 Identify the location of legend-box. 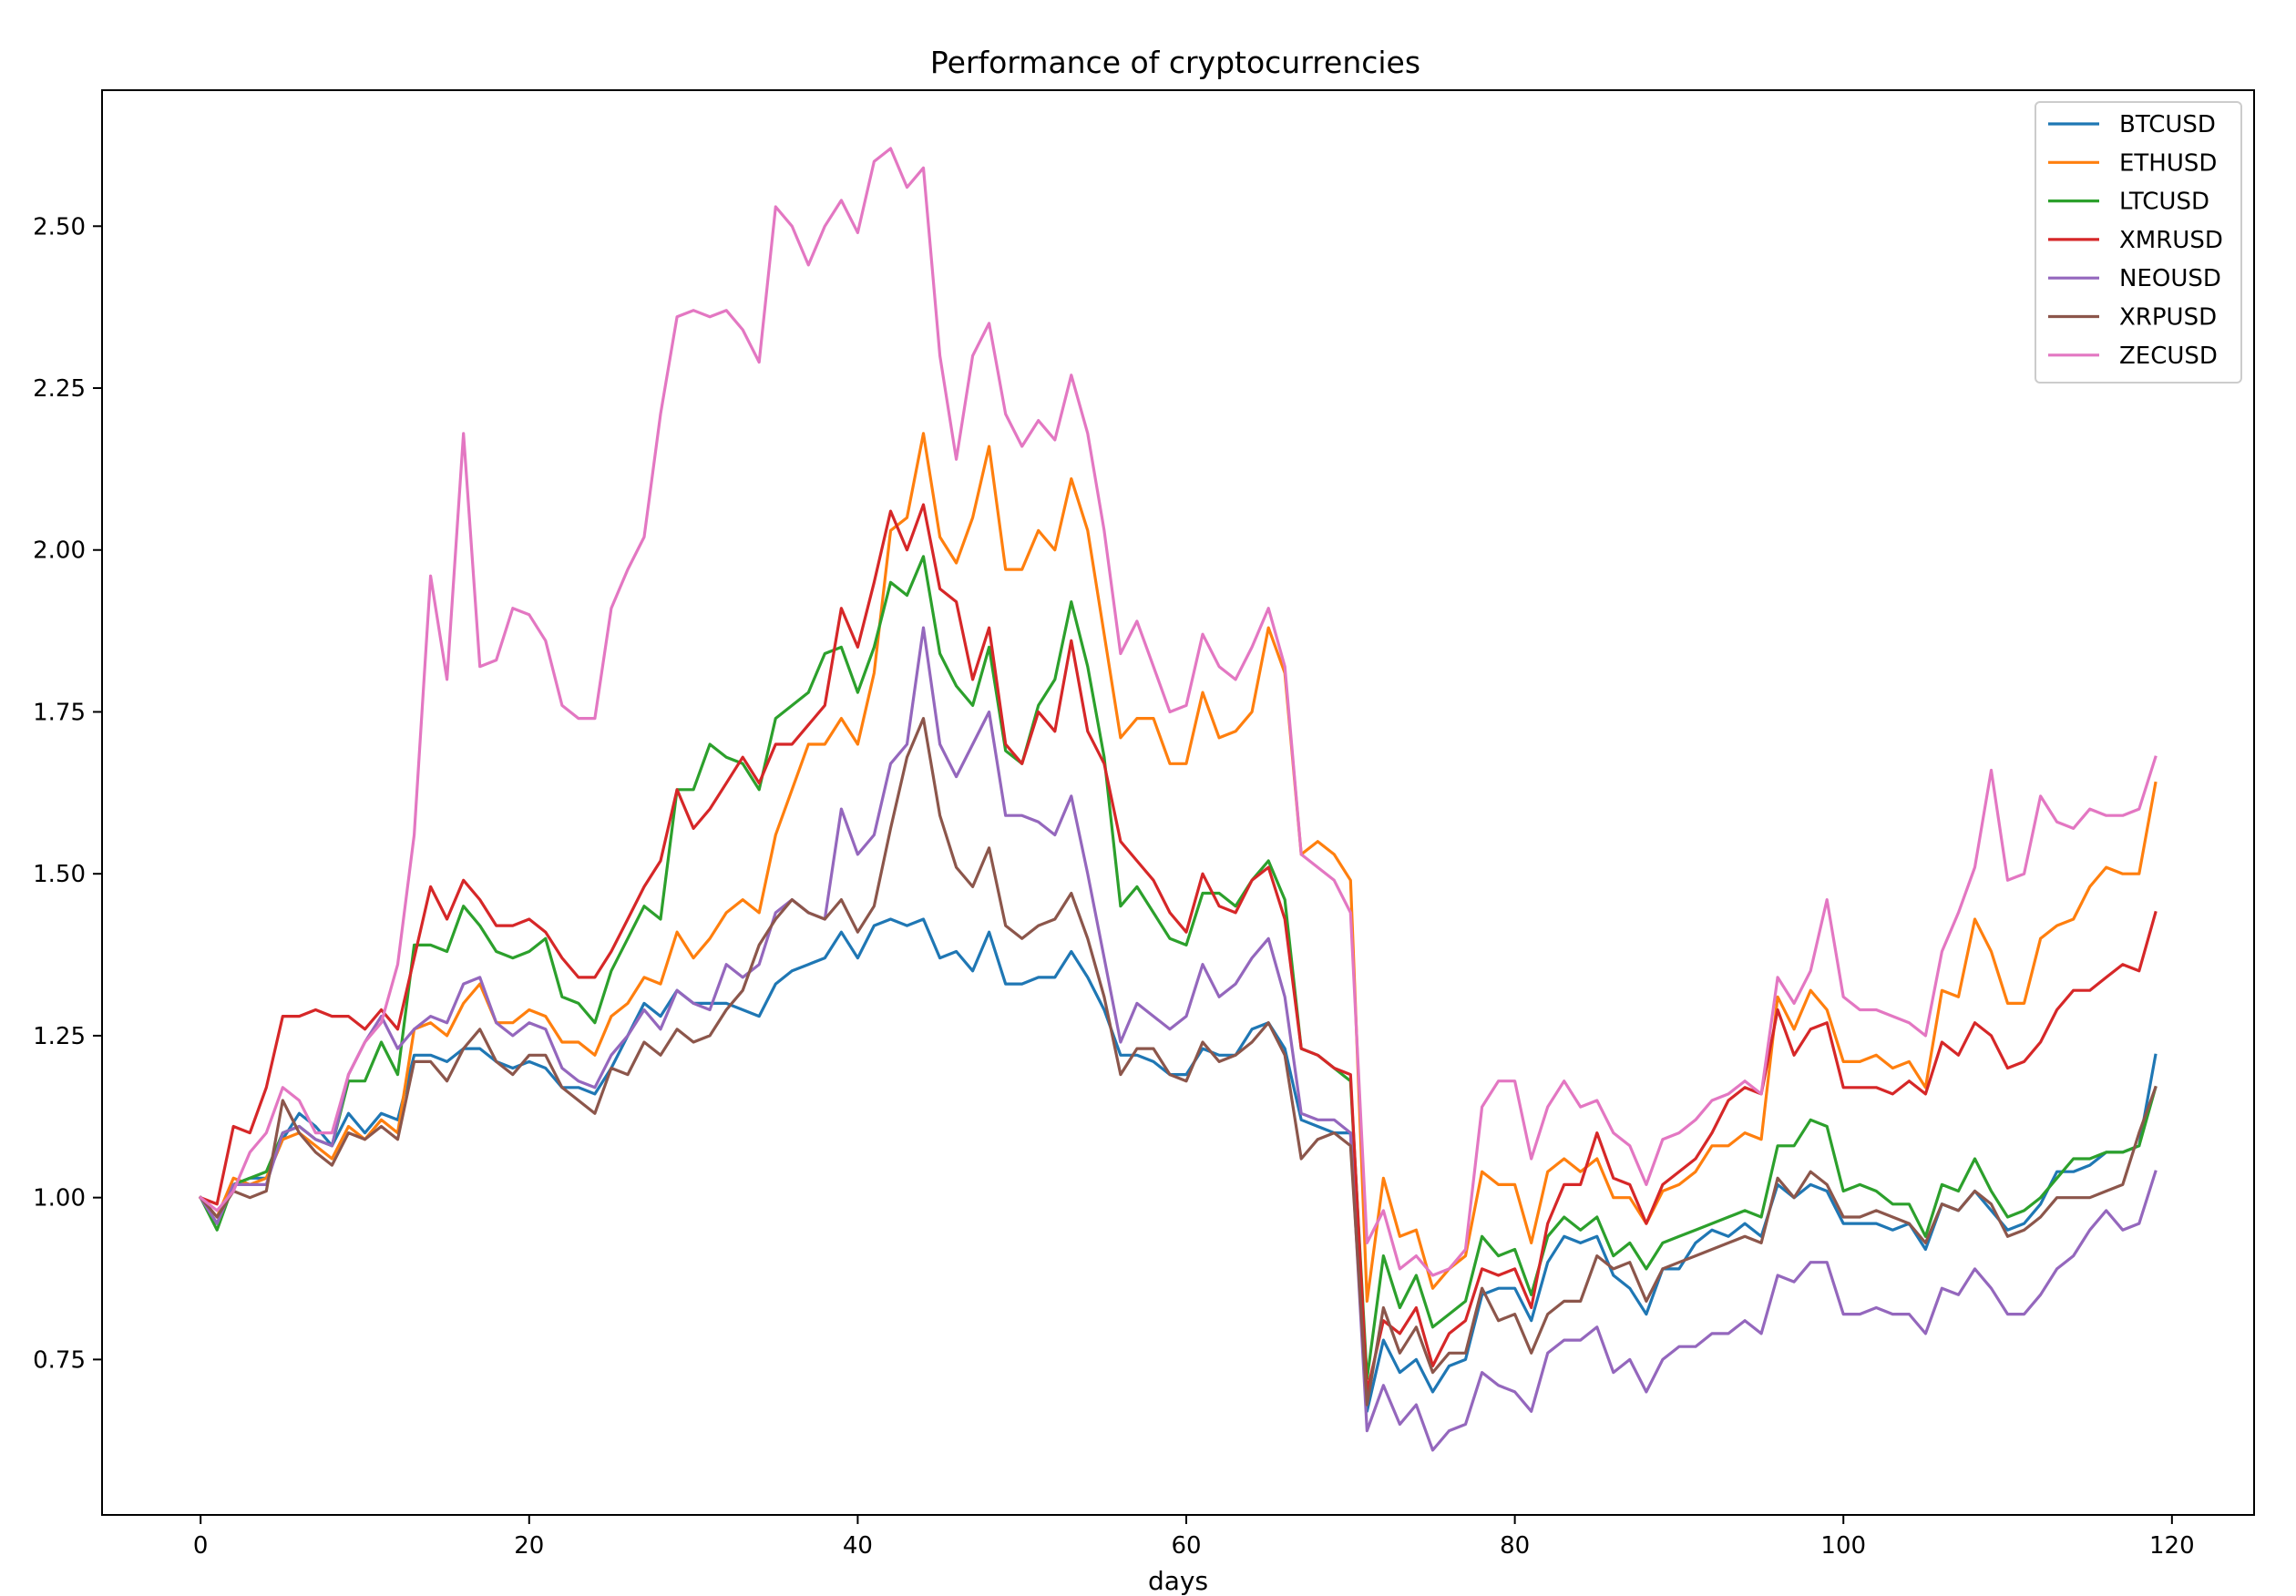
(2139, 242).